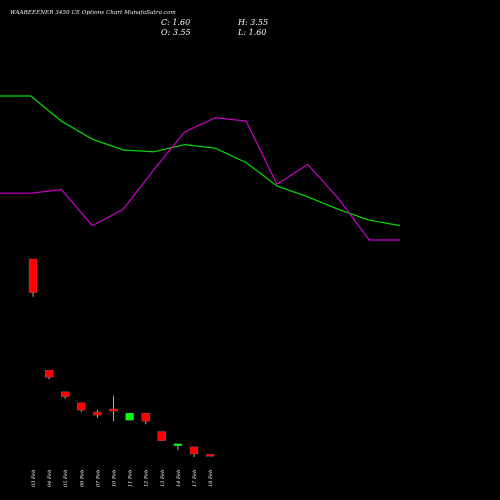 The width and height of the screenshot is (500, 500). I want to click on x-tick-label: 13 Feb, so click(163, 478).